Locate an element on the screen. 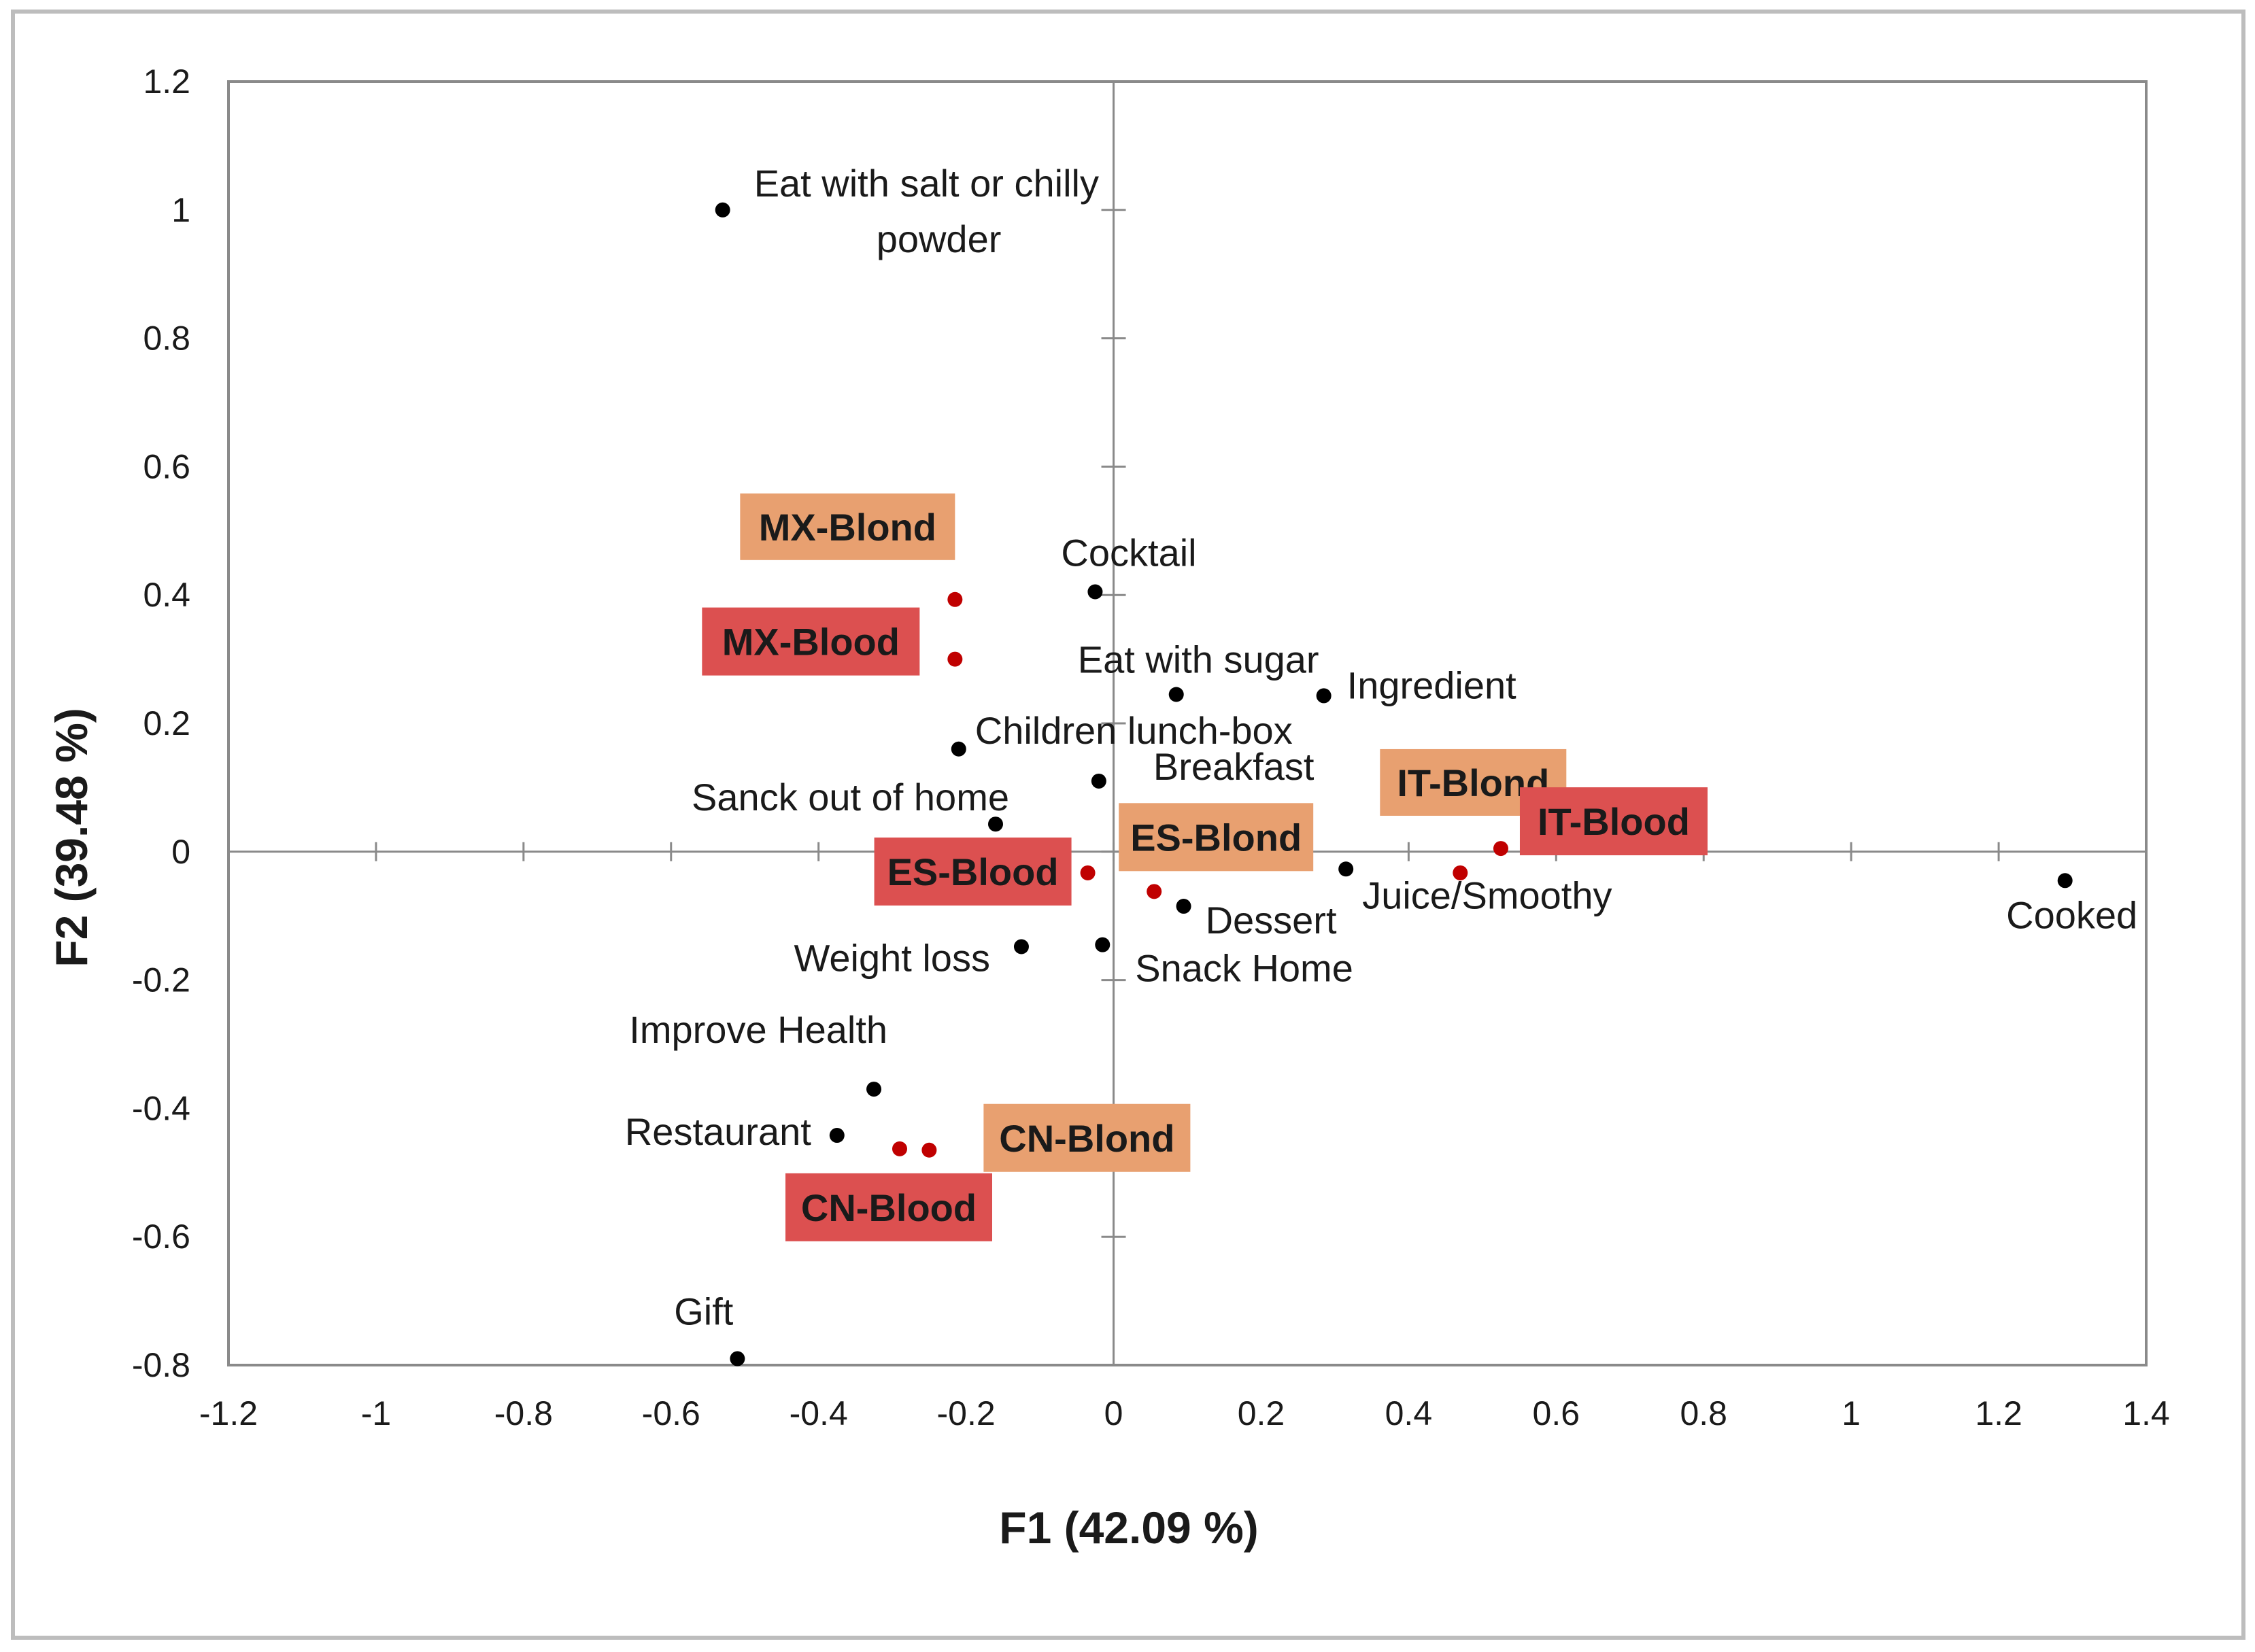 Image resolution: width=2255 pixels, height=1652 pixels. variable-label: Ingredient is located at coordinates (1432, 685).